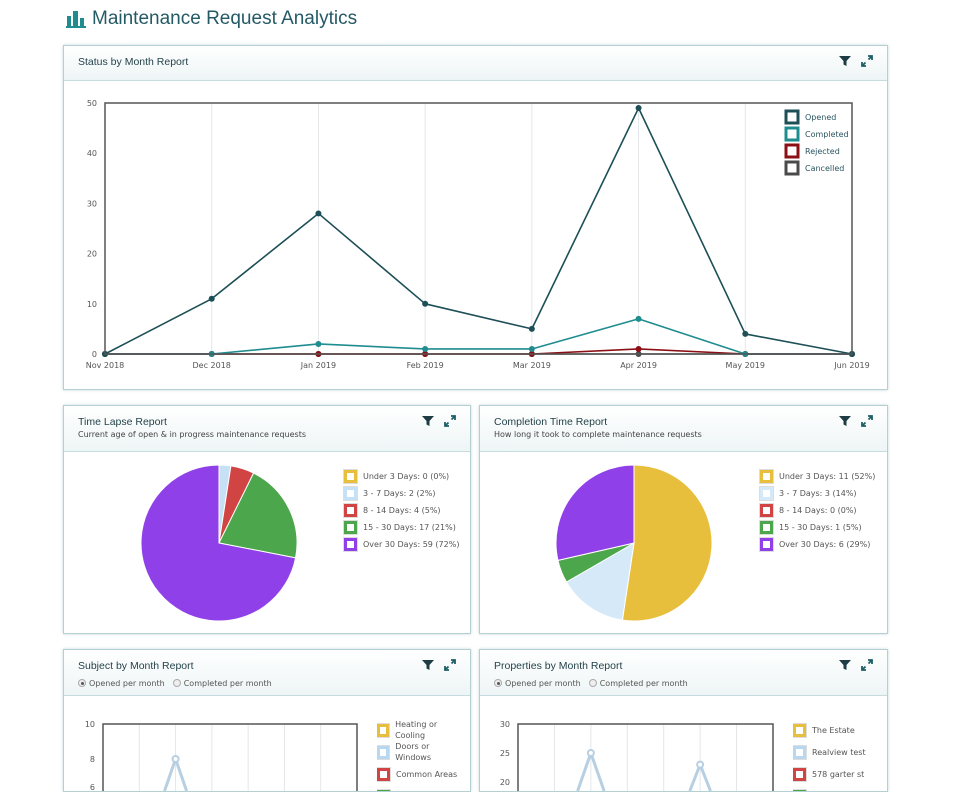 The width and height of the screenshot is (960, 792). What do you see at coordinates (820, 527) in the screenshot?
I see `legend-label: 15 - 30 Days: 1 (5%)` at bounding box center [820, 527].